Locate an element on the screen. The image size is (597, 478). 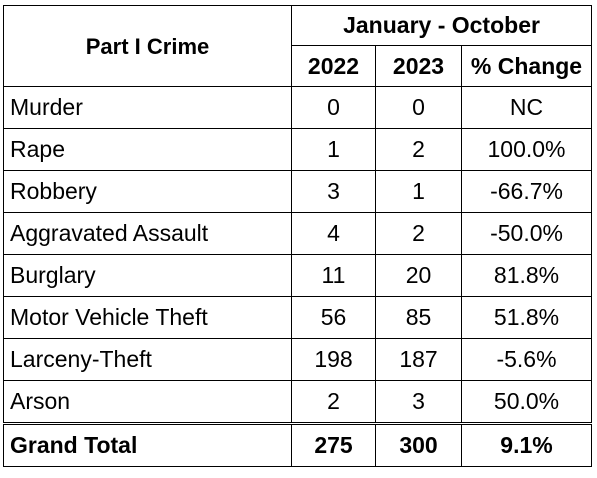
value-2022-cell: 11 is located at coordinates (333, 275).